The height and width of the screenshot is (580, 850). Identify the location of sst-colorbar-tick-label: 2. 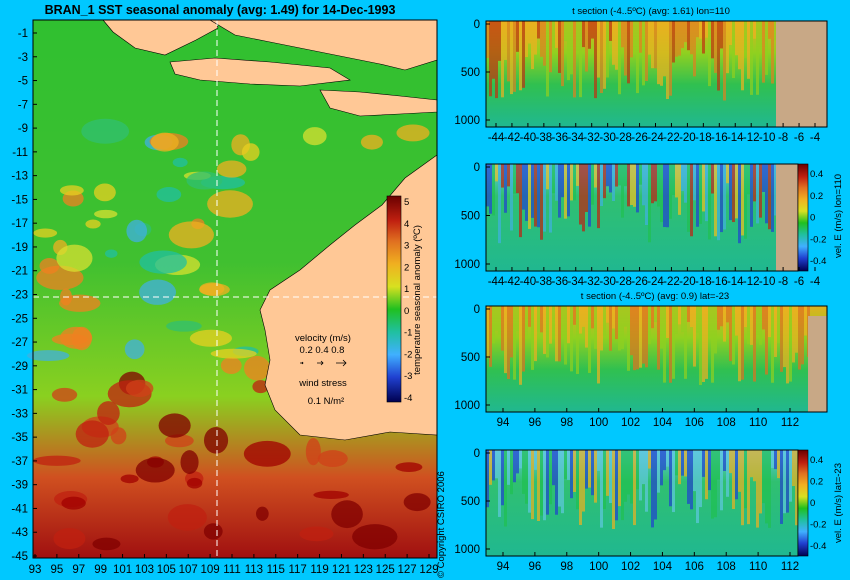
(406, 267).